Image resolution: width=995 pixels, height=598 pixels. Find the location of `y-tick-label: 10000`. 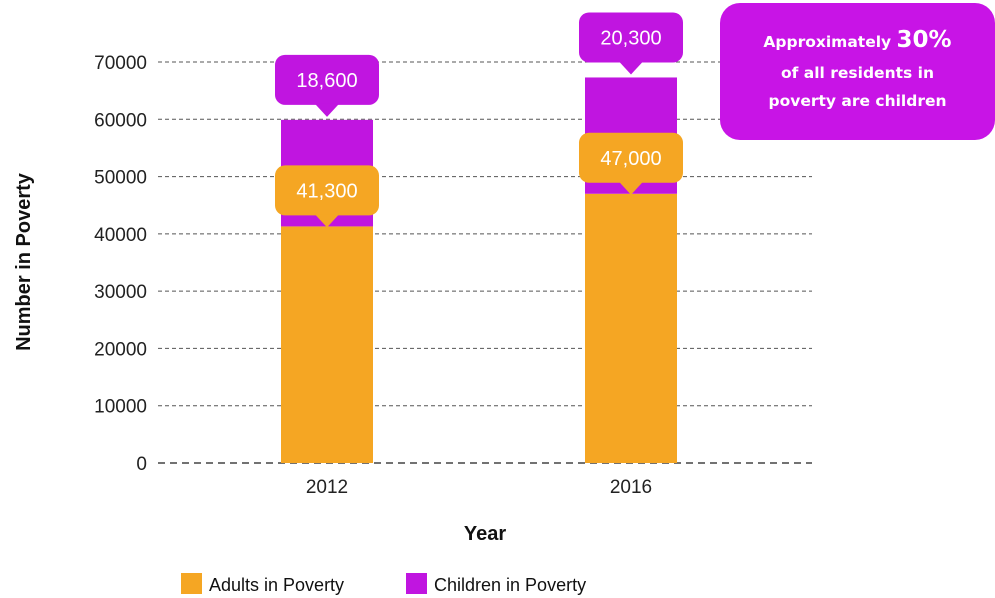

y-tick-label: 10000 is located at coordinates (120, 407).